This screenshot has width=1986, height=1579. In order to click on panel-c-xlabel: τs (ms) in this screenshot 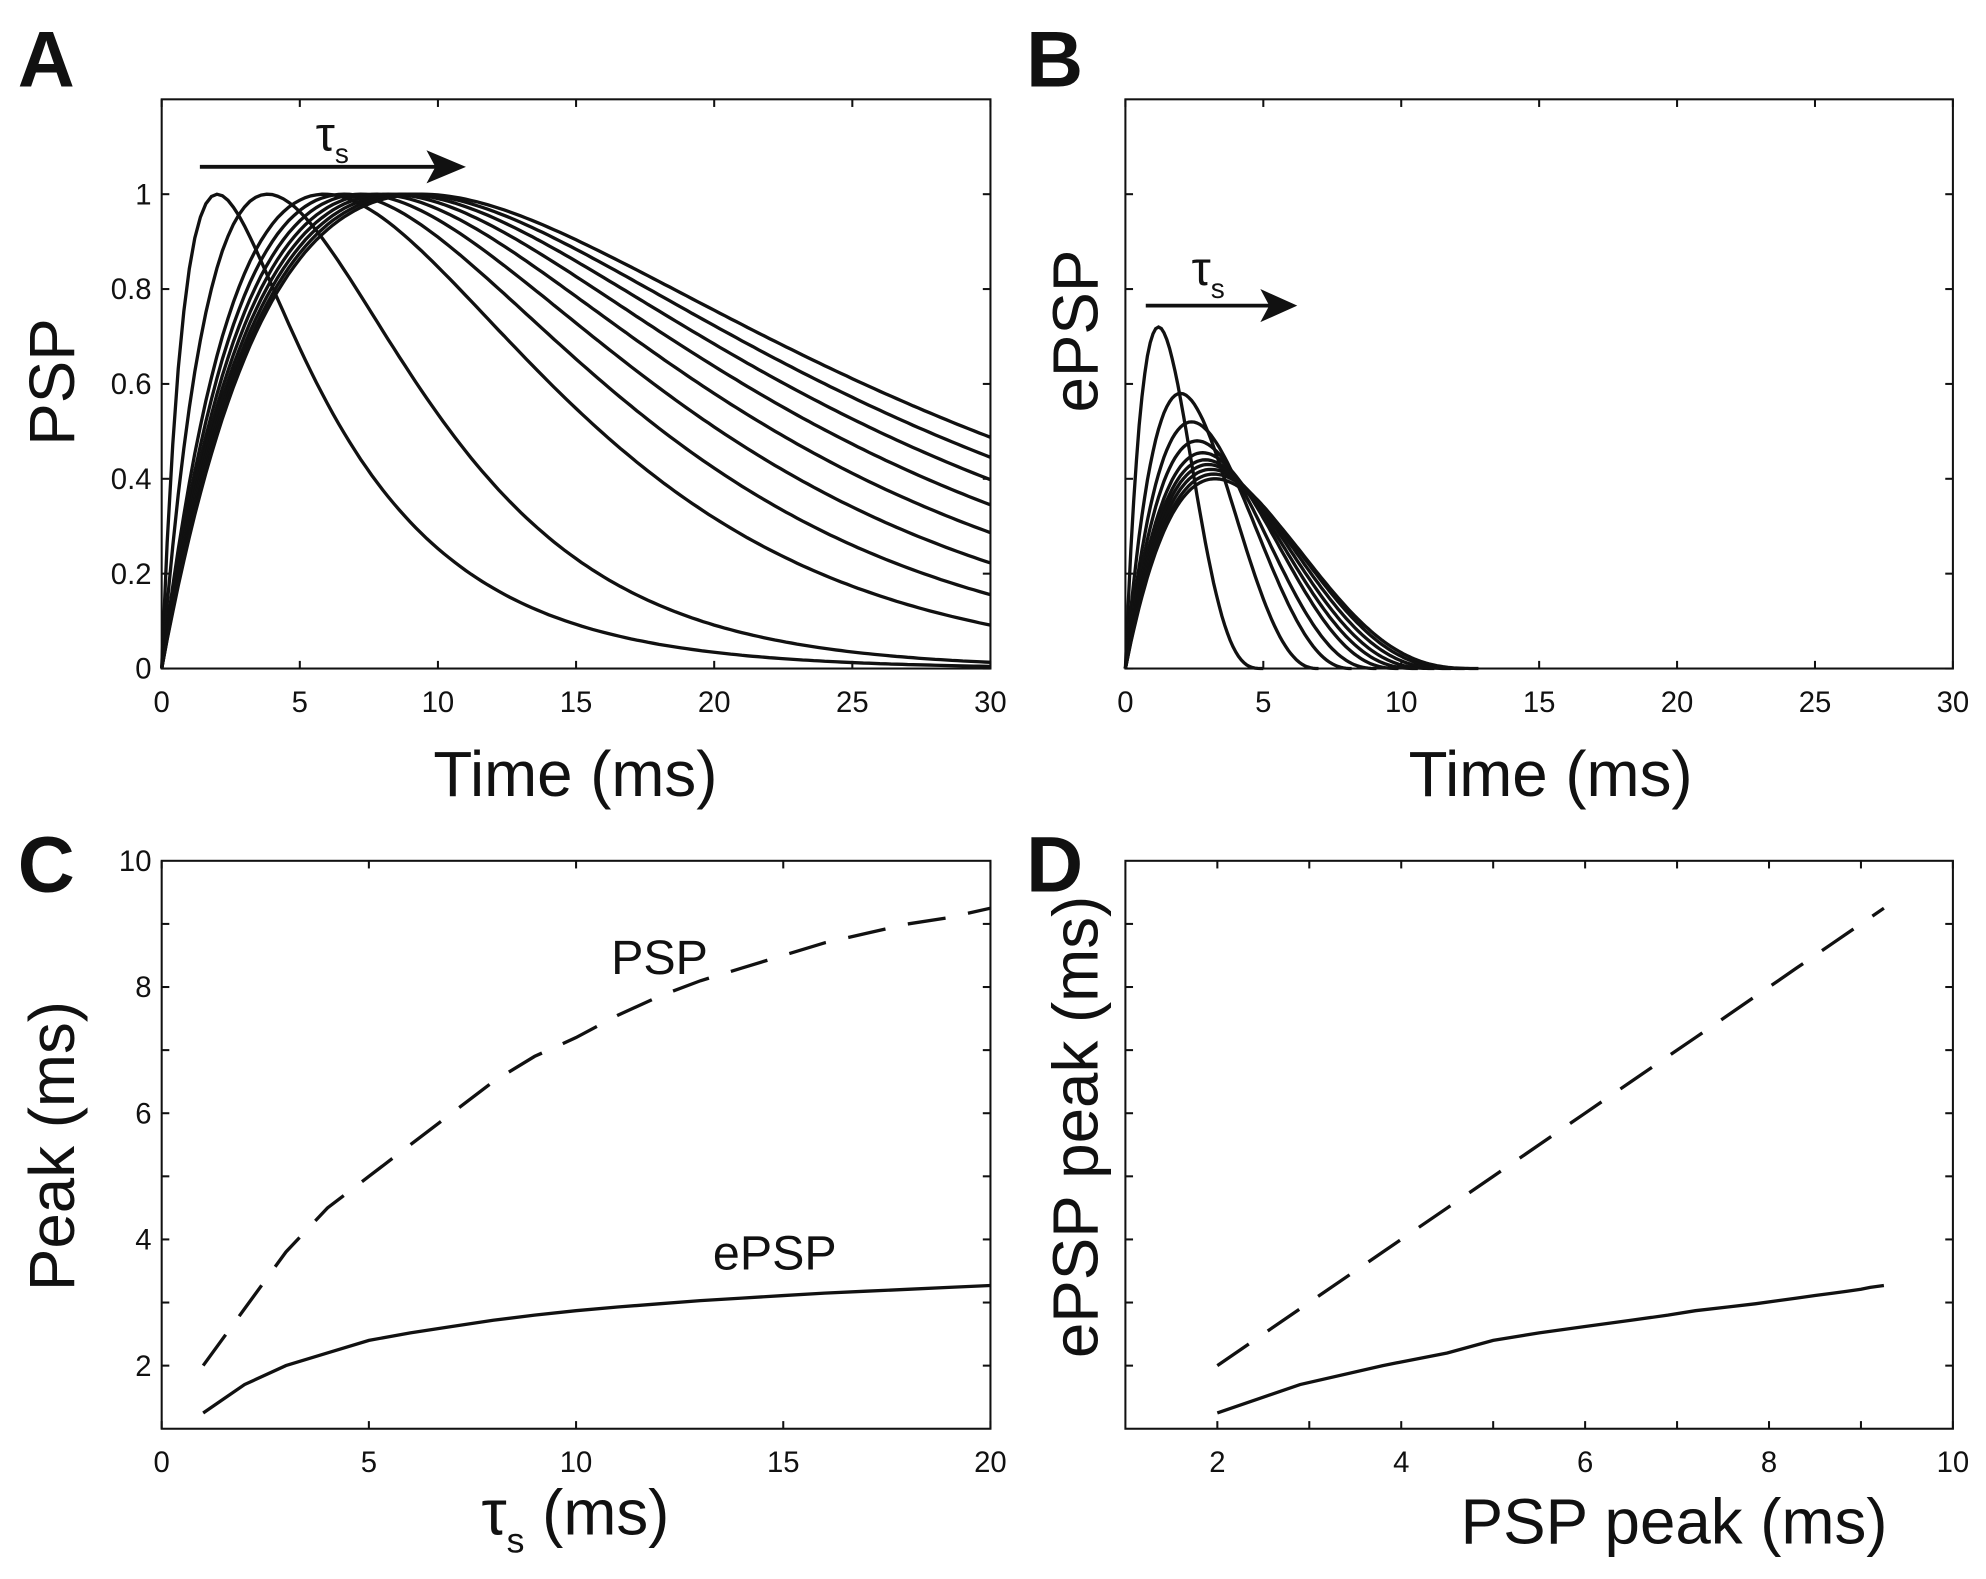, I will do `click(575, 1518)`.